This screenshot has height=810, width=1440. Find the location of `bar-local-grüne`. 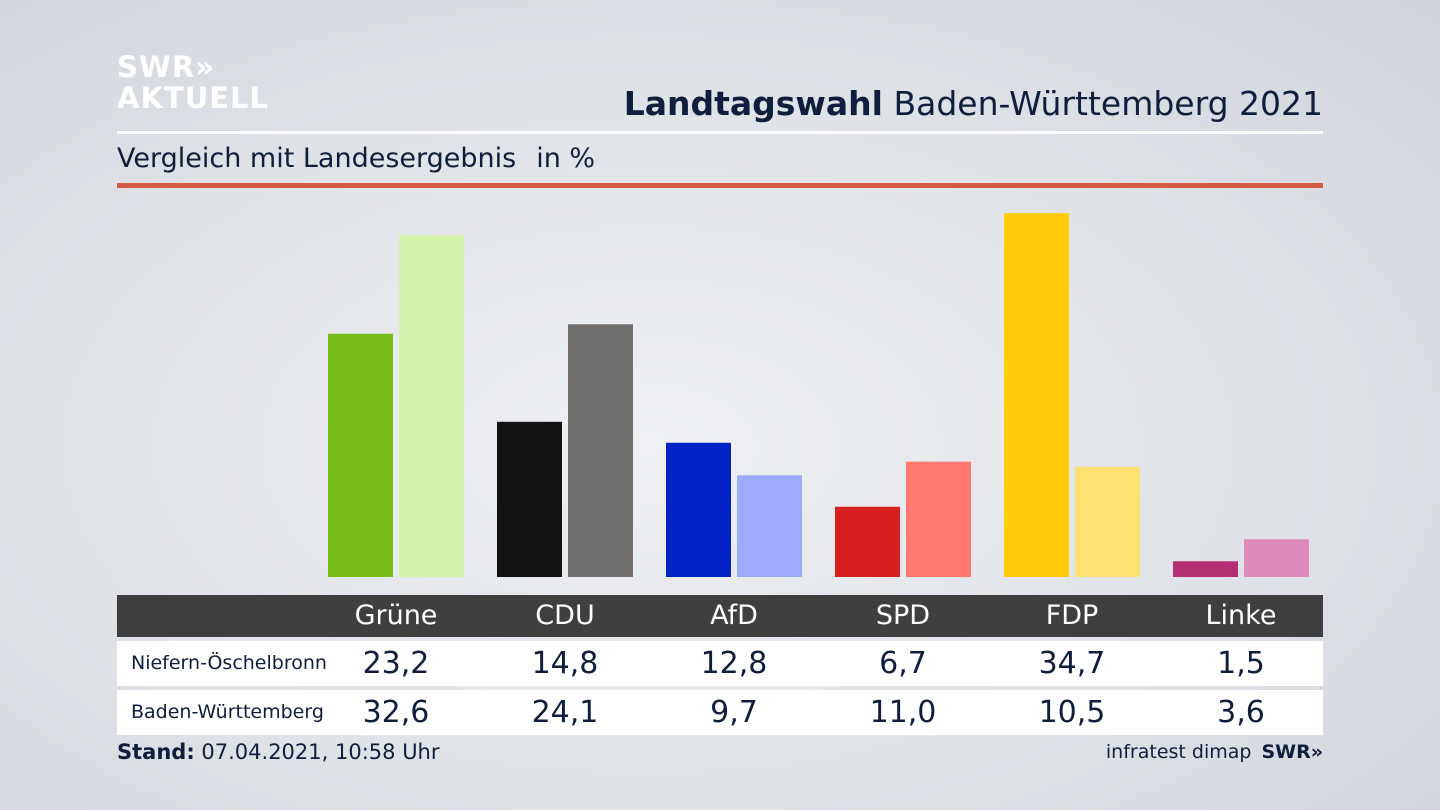

bar-local-grüne is located at coordinates (360, 455).